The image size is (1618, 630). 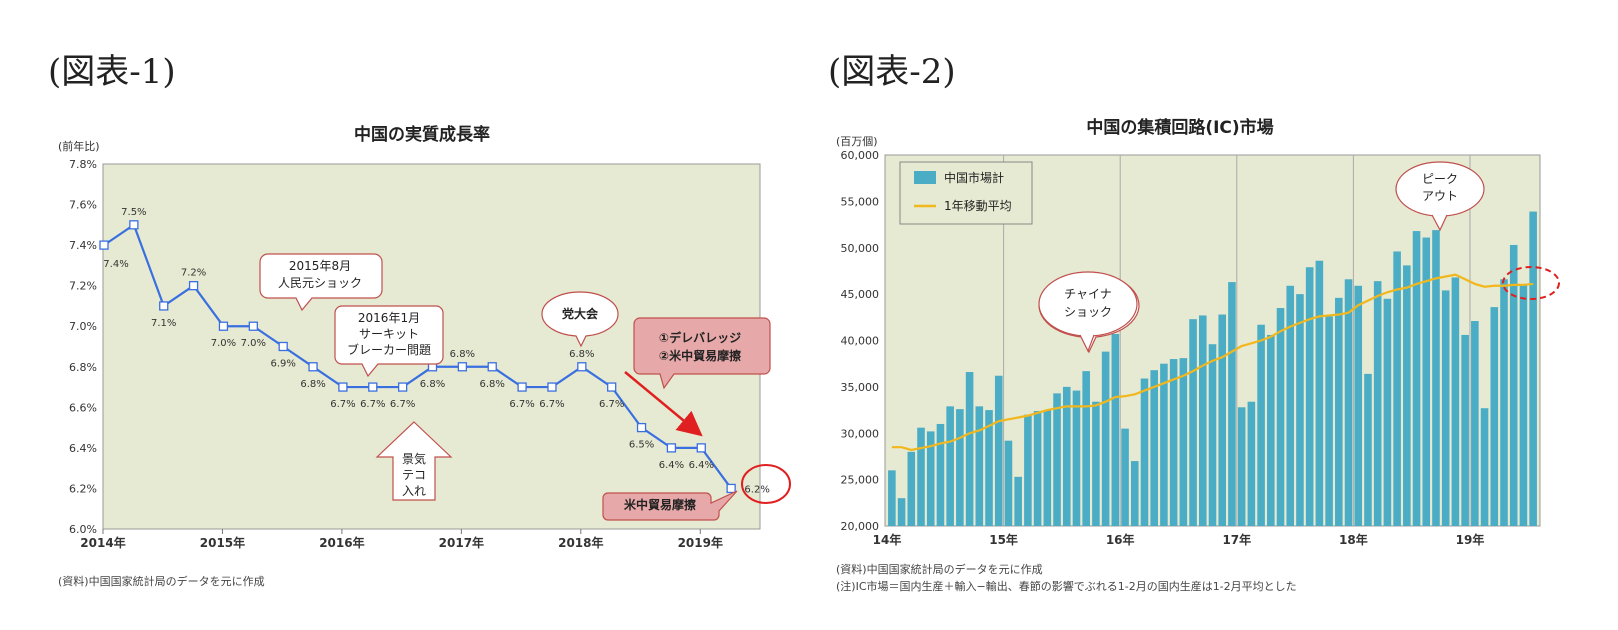 What do you see at coordinates (860, 201) in the screenshot?
I see `y-tick-label: 55,000` at bounding box center [860, 201].